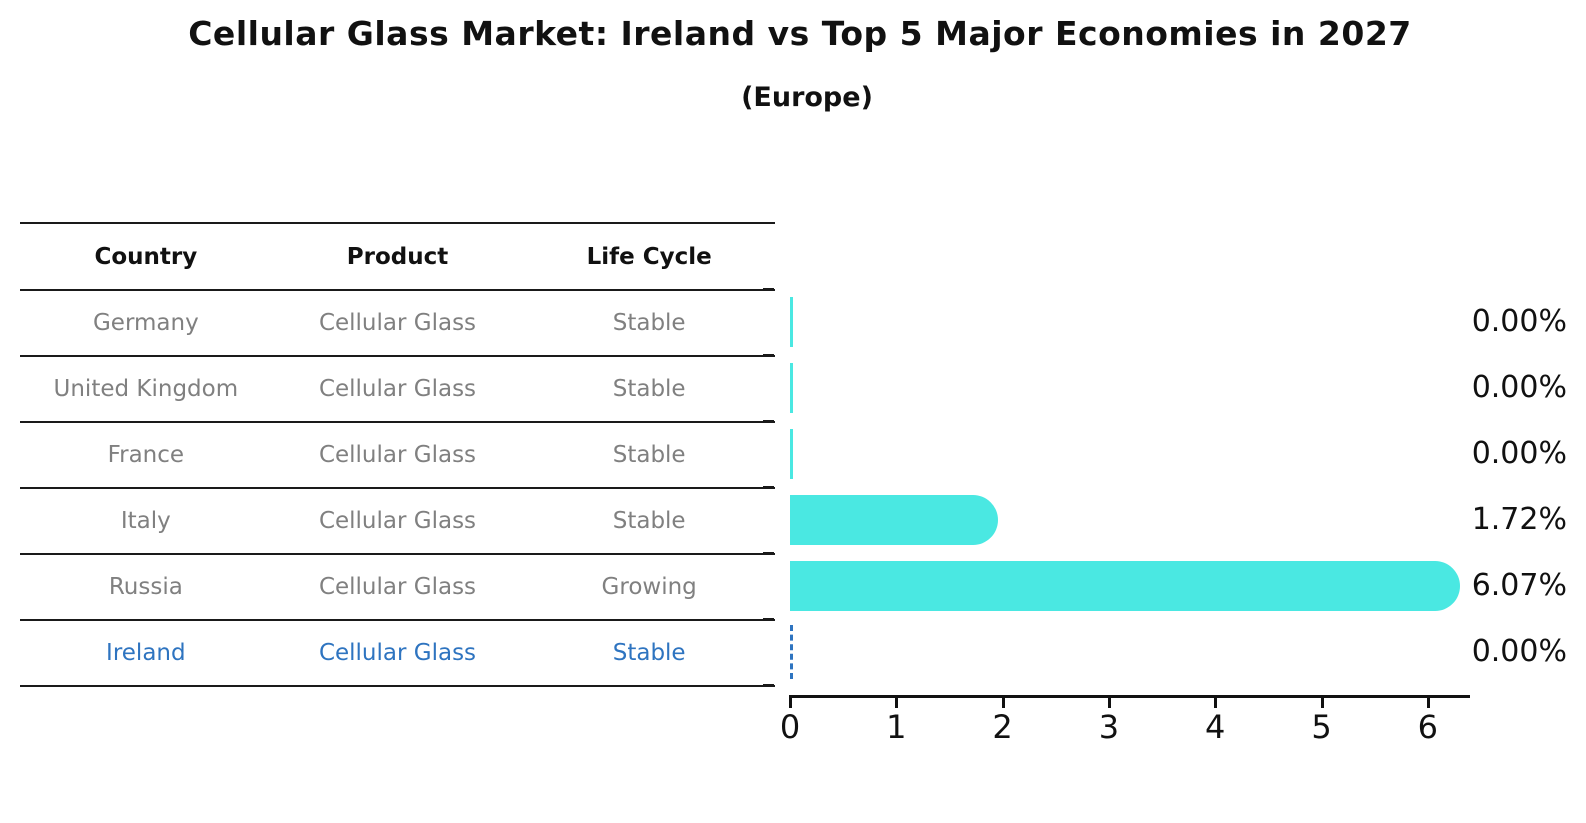 The width and height of the screenshot is (1586, 823). I want to click on table-header-row: Country Product Life Cycle, so click(397, 257).